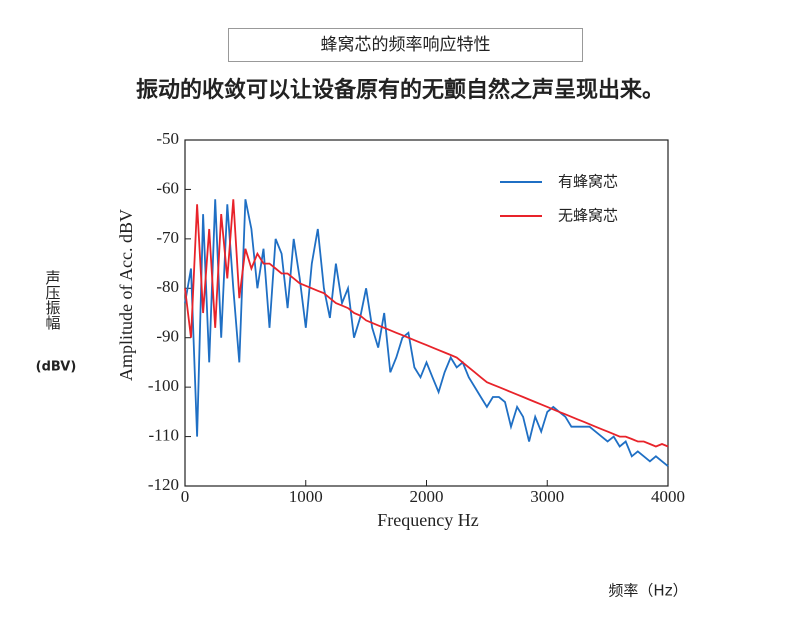 The height and width of the screenshot is (624, 800). What do you see at coordinates (588, 182) in the screenshot?
I see `legend-label: 有蜂窝芯` at bounding box center [588, 182].